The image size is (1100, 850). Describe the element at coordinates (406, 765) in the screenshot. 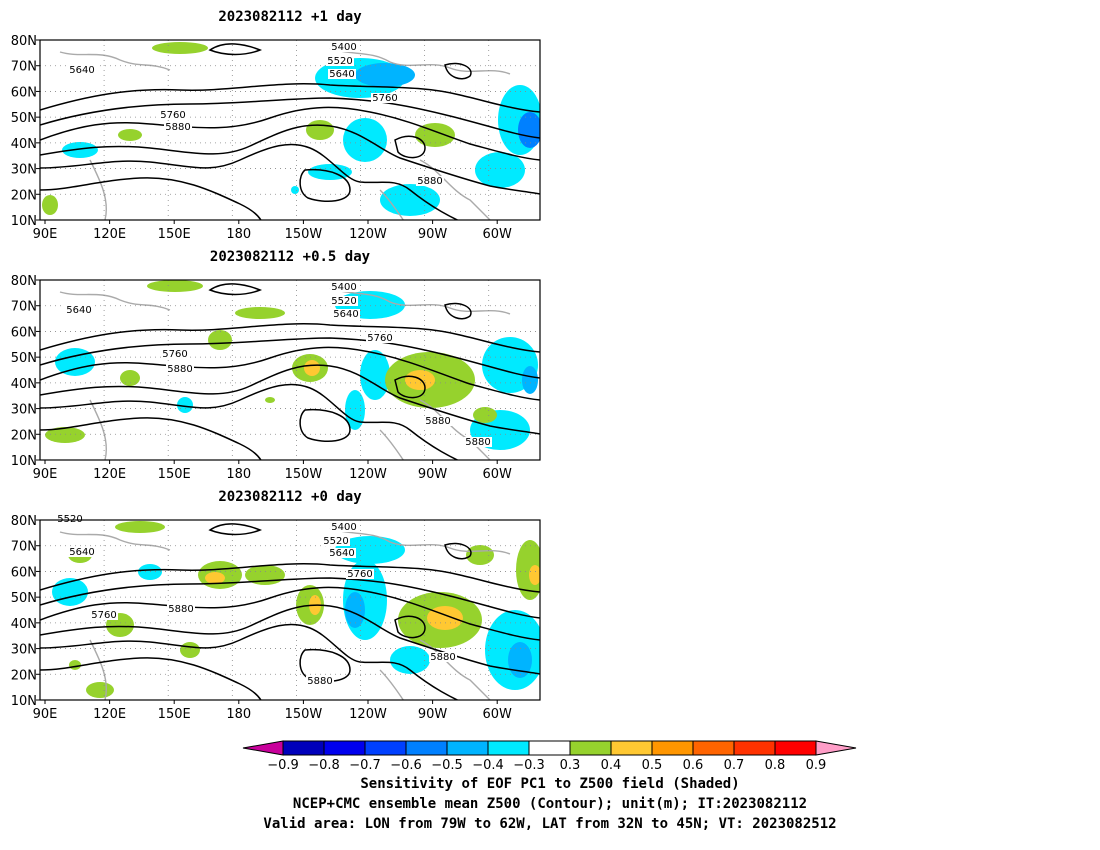

I see `colorbar-tick-label: −0.6` at that location.